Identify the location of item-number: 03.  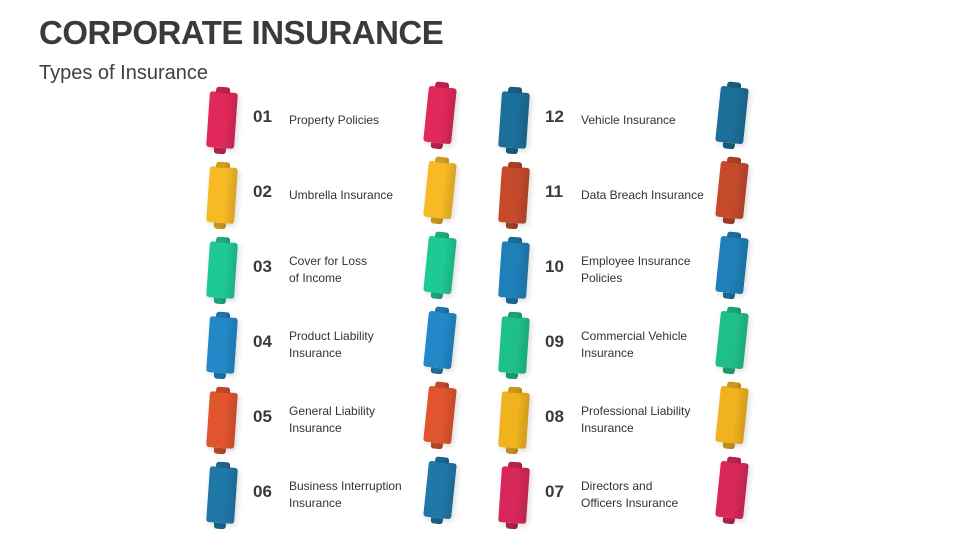
(262, 266).